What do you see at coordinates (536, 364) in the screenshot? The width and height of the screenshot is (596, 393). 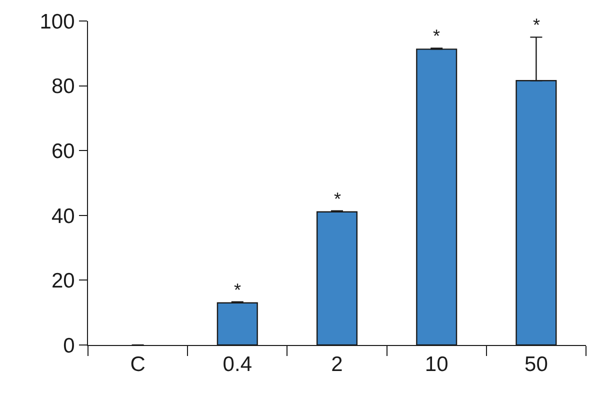 I see `x-tick-label: 50` at bounding box center [536, 364].